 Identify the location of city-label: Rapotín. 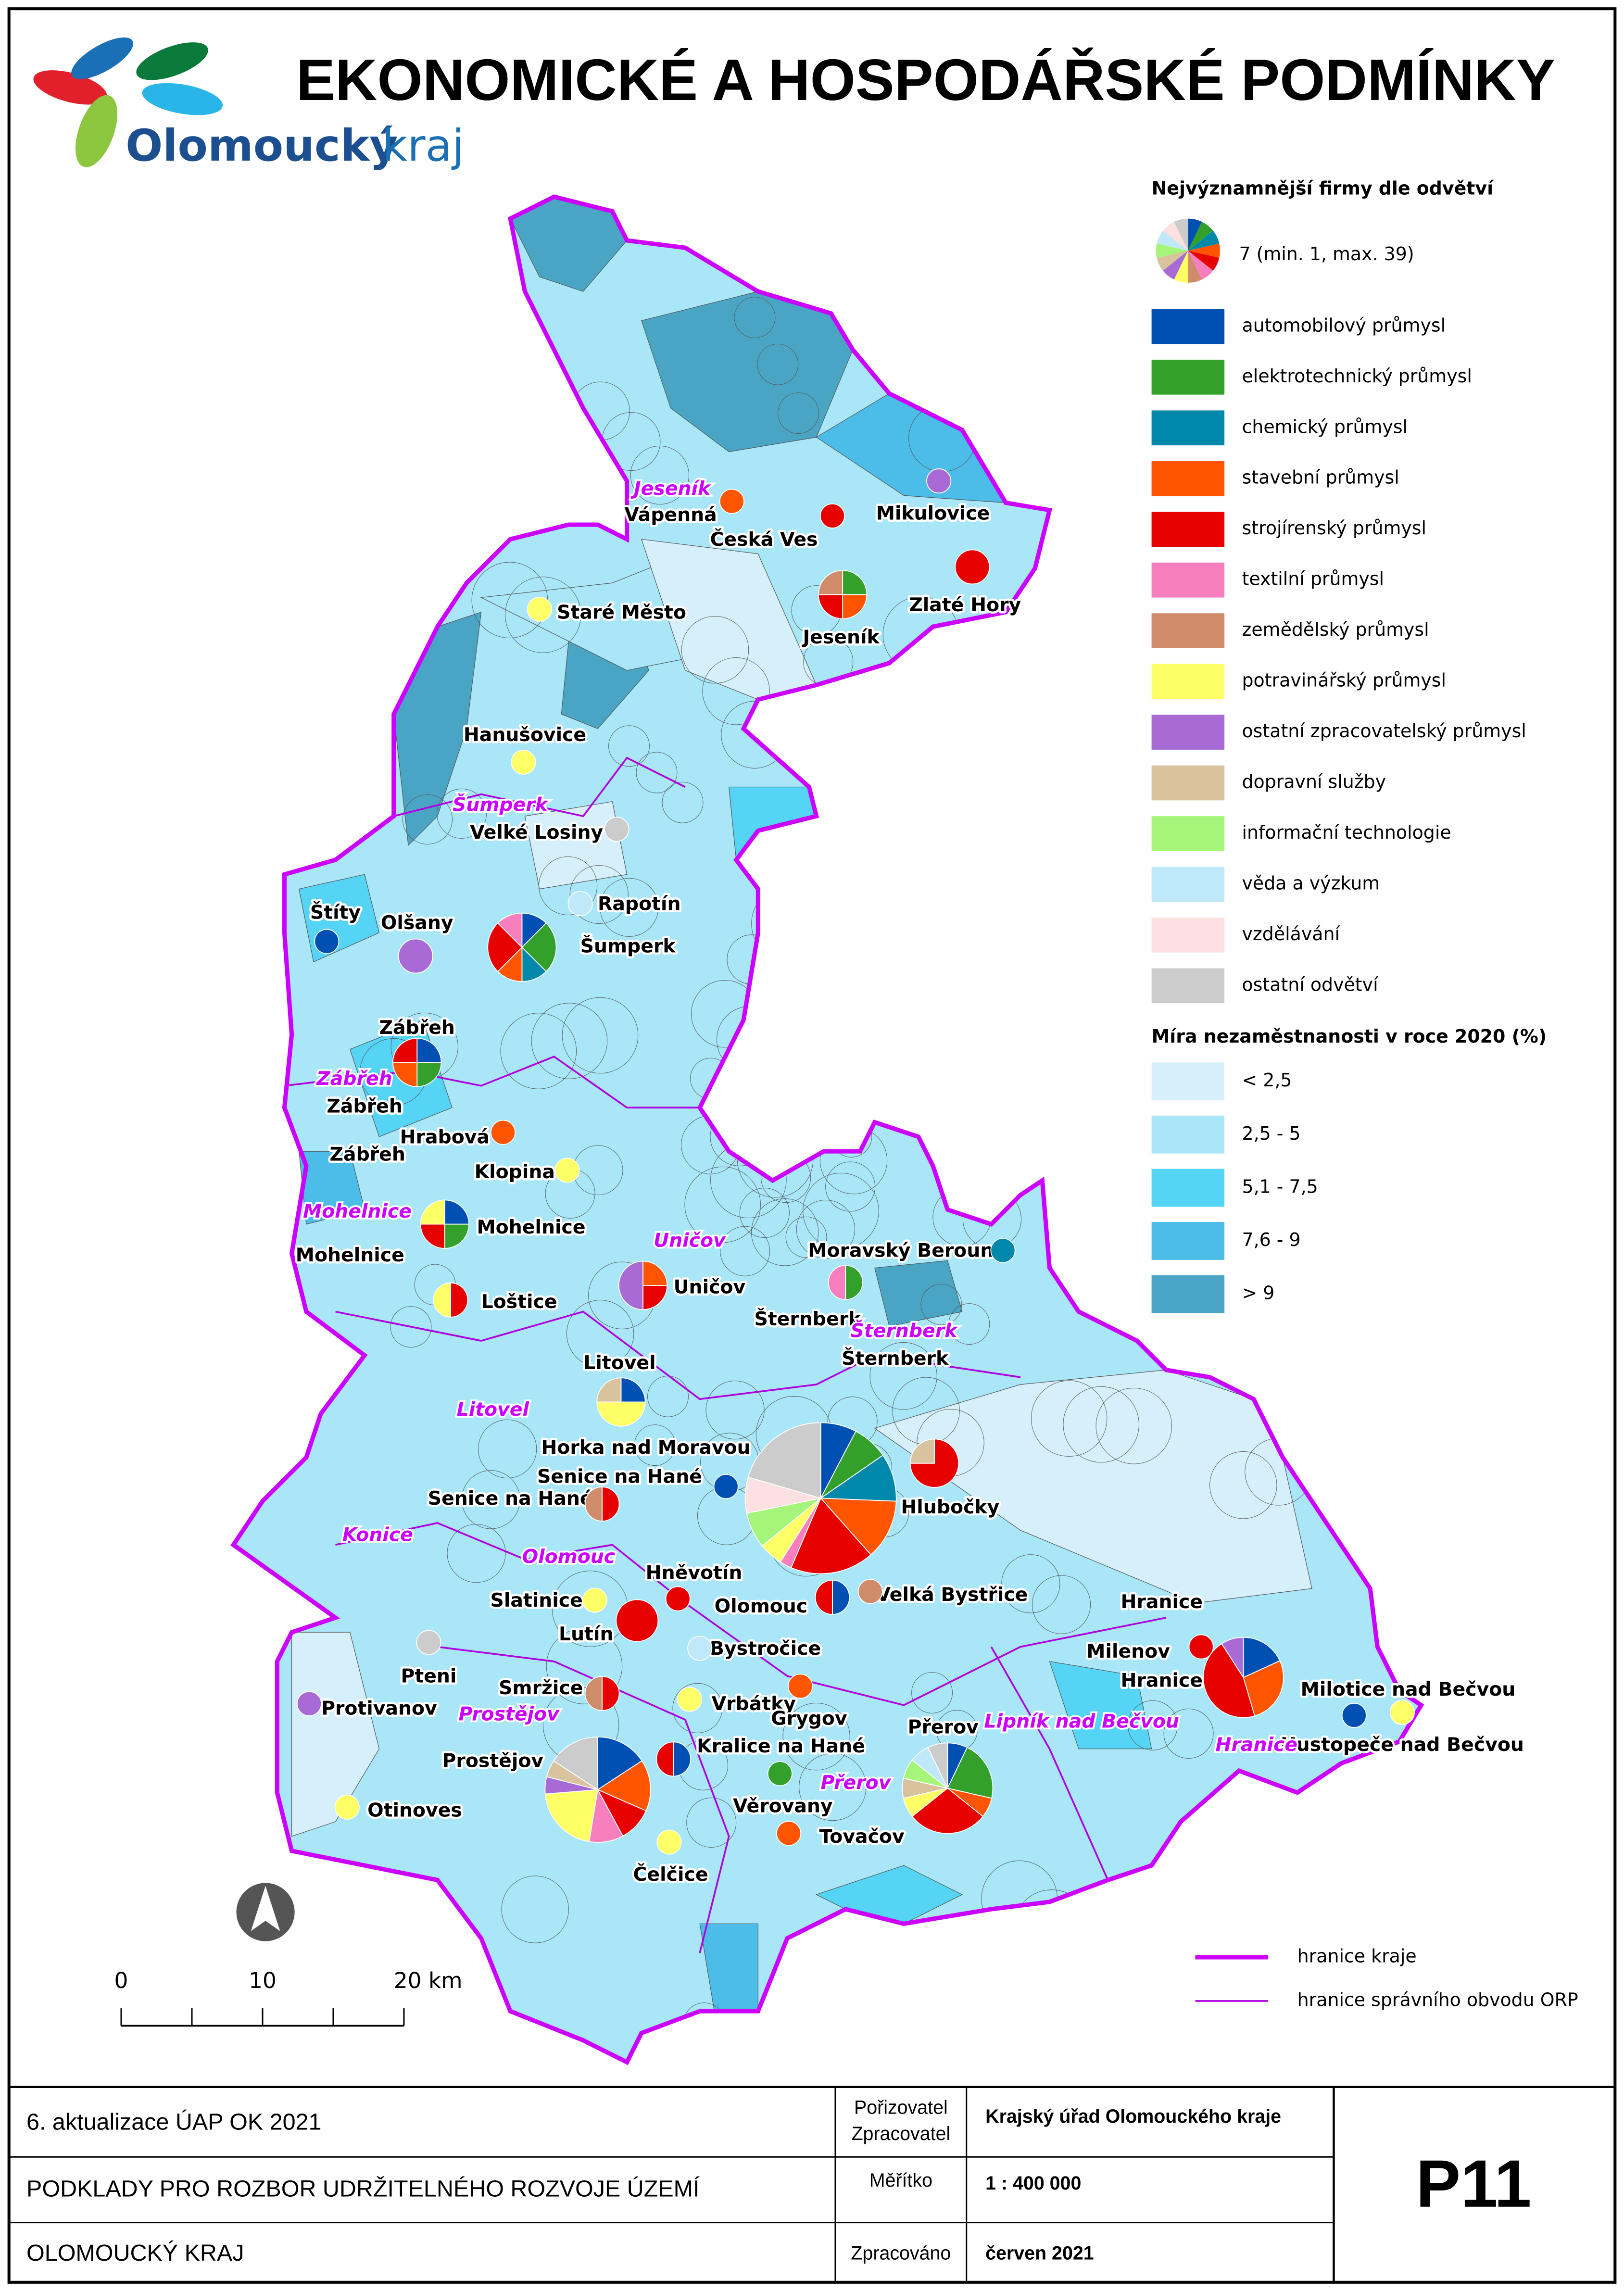
(639, 904).